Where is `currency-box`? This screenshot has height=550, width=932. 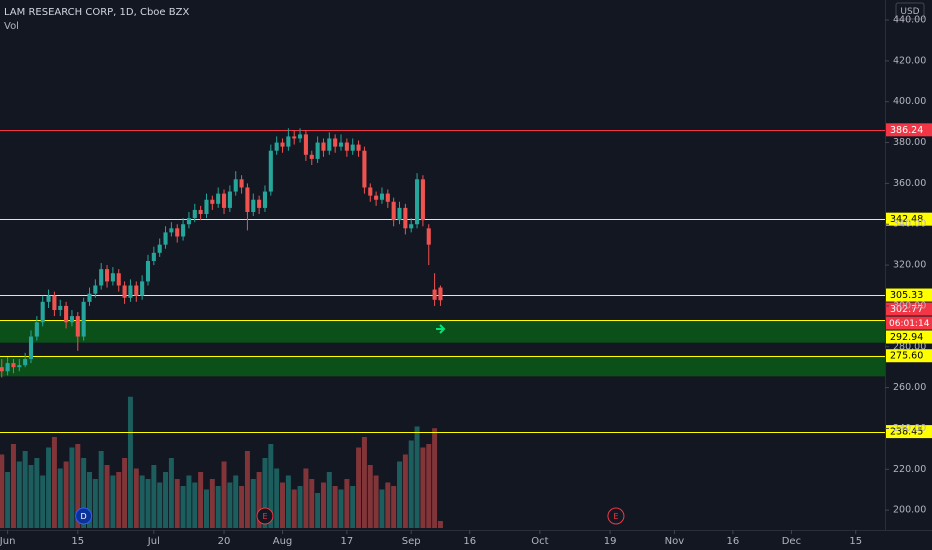 currency-box is located at coordinates (910, 11).